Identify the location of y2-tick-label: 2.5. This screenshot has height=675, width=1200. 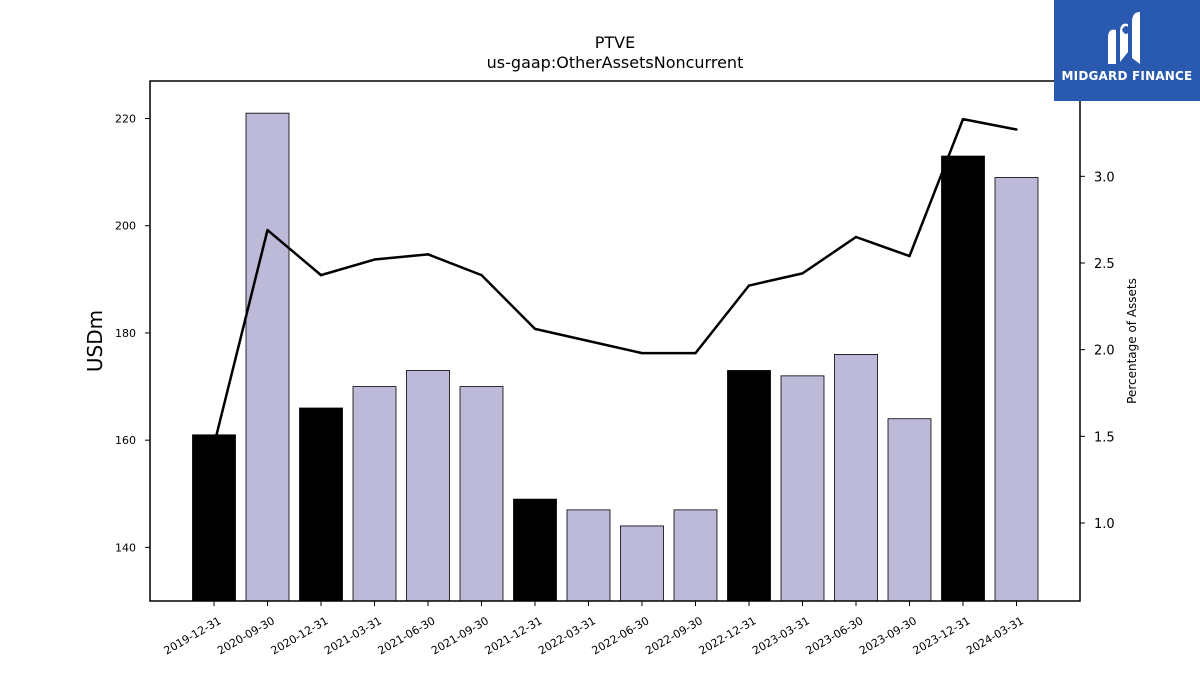
(1104, 264).